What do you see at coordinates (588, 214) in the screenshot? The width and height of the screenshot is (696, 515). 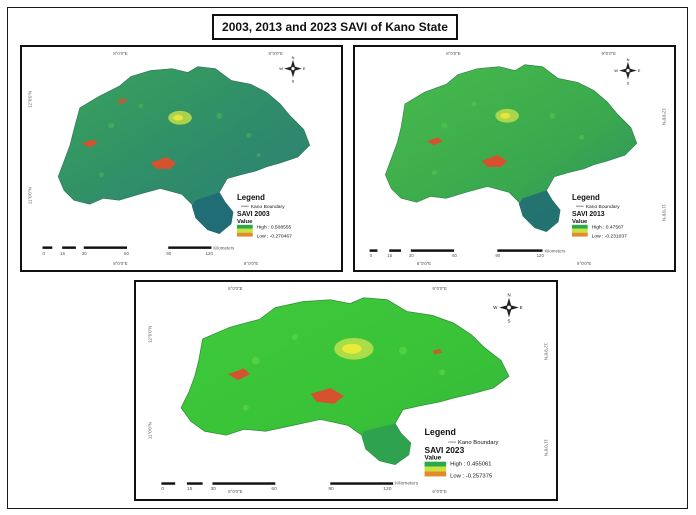 I see `svg-text: SAVI 2013` at bounding box center [588, 214].